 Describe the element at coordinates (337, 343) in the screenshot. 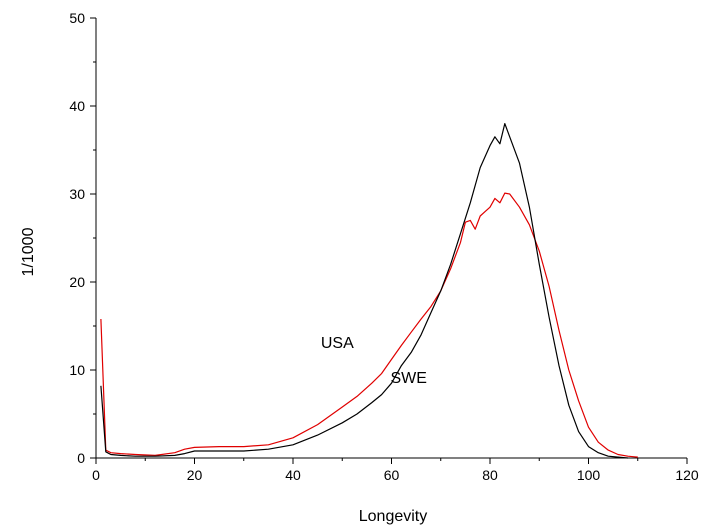

I see `annotation-usa: USA` at that location.